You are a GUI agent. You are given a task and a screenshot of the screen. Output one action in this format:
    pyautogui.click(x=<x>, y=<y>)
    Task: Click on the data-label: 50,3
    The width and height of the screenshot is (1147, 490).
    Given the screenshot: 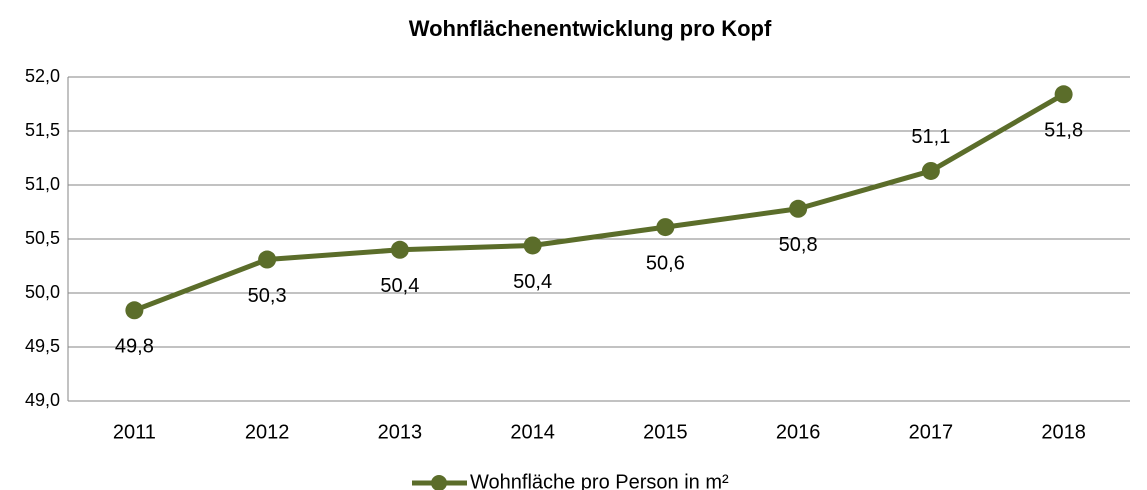 What is the action you would take?
    pyautogui.click(x=267, y=296)
    